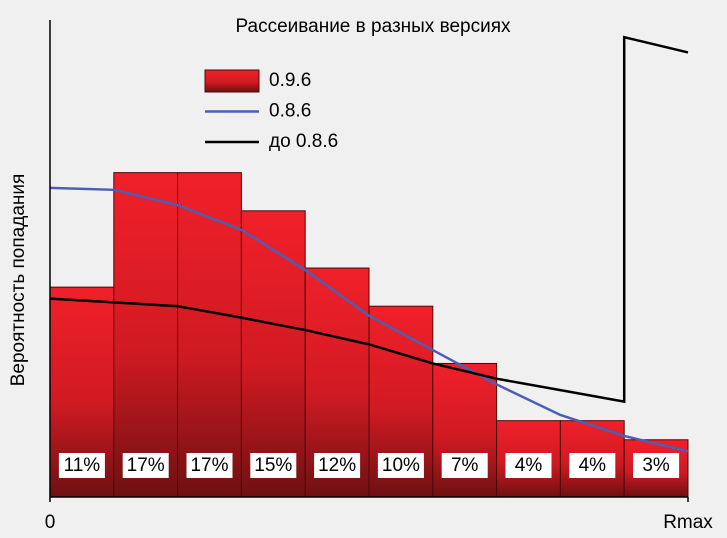 The height and width of the screenshot is (538, 727). I want to click on value-label: 12%, so click(337, 465).